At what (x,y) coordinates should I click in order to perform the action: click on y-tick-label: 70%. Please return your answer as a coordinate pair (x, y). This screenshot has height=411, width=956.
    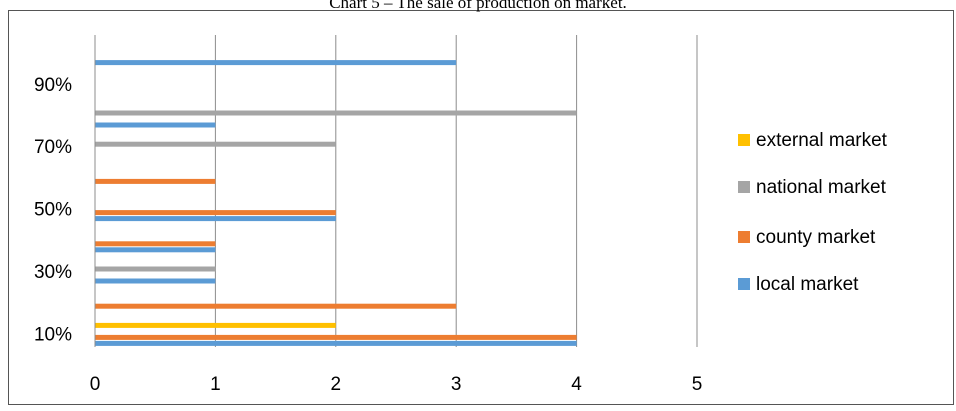
    Looking at the image, I should click on (53, 147).